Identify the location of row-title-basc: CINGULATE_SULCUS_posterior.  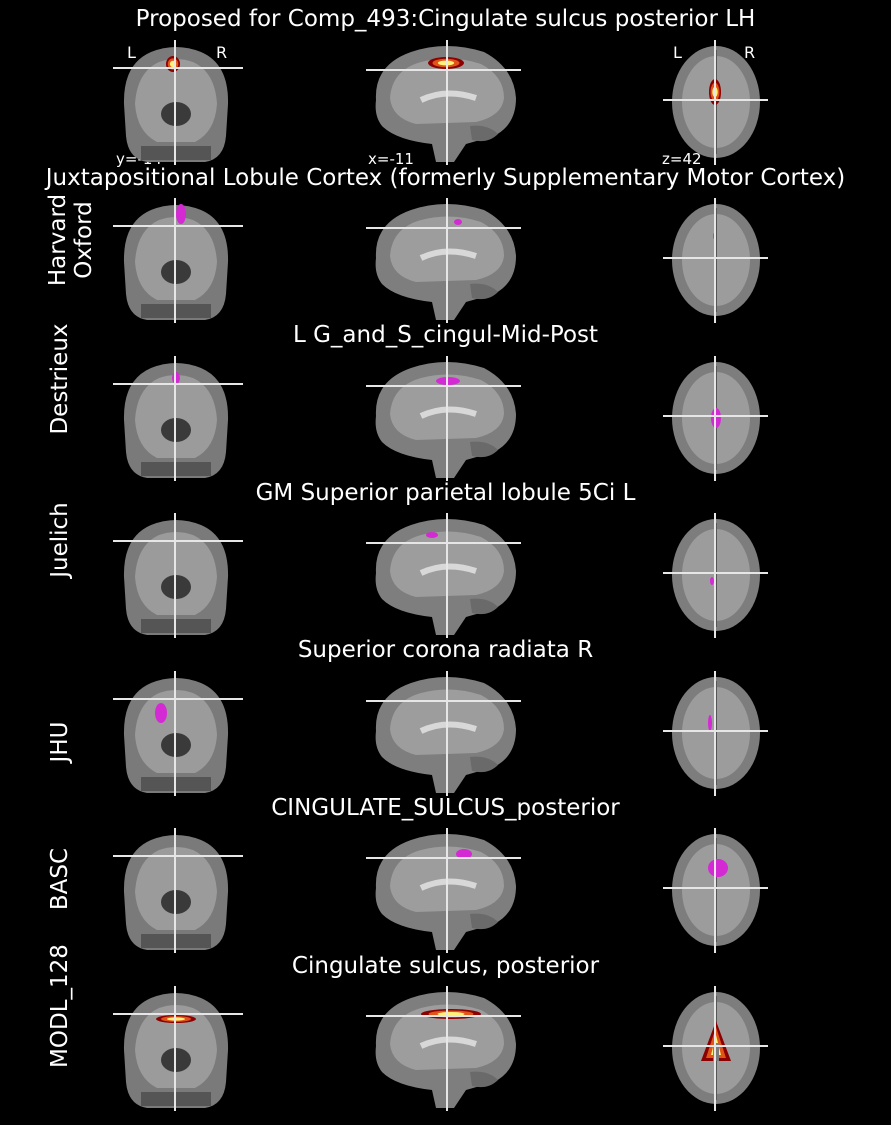
(445, 808).